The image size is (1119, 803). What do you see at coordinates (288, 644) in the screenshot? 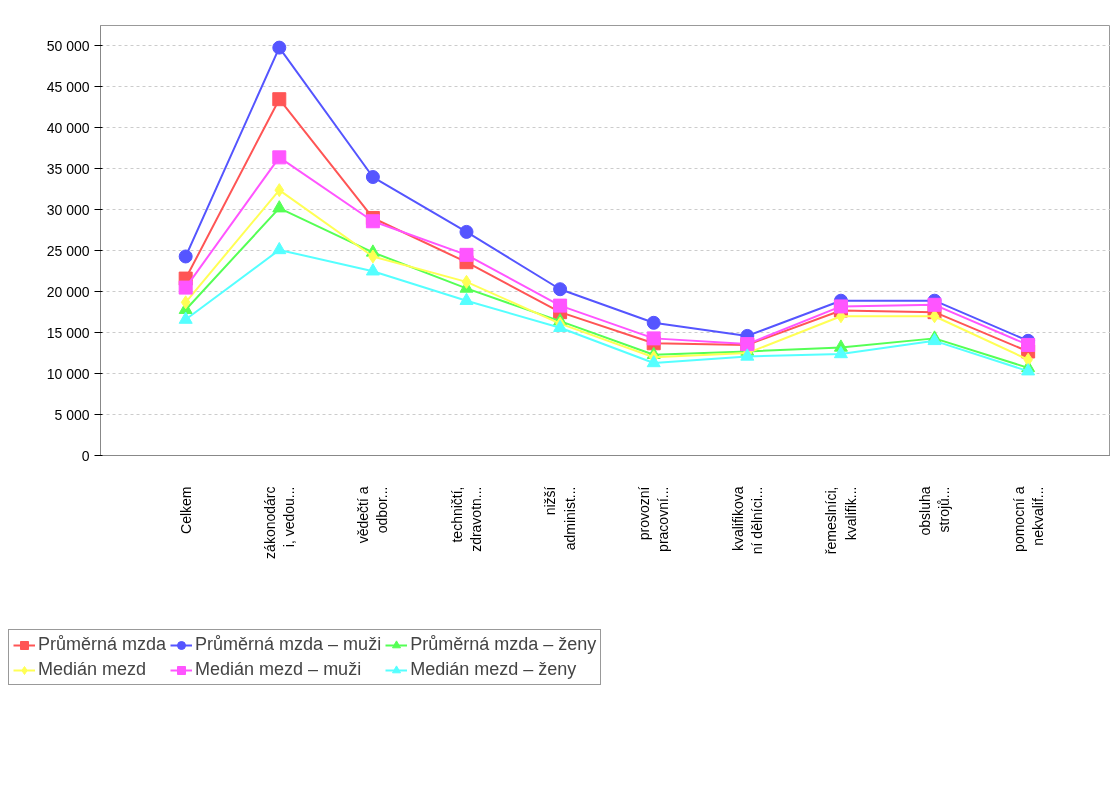
I see `legend-label: Průměrná mzda – muži` at bounding box center [288, 644].